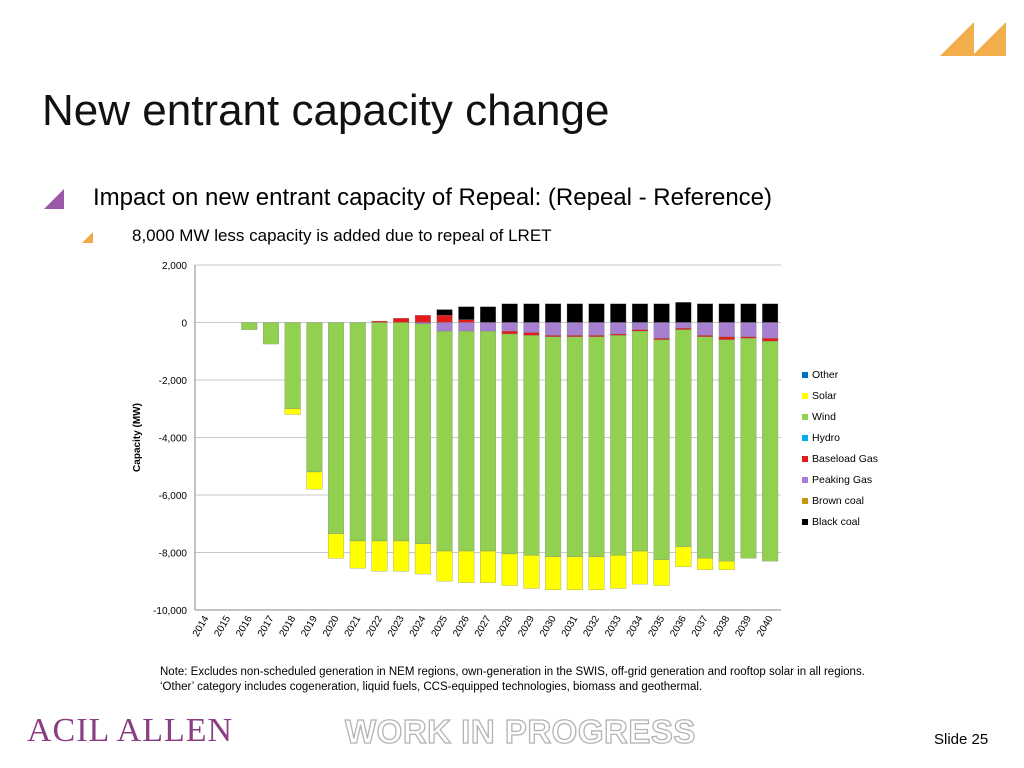  Describe the element at coordinates (596, 313) in the screenshot. I see `bar-black-coal-2032` at that location.